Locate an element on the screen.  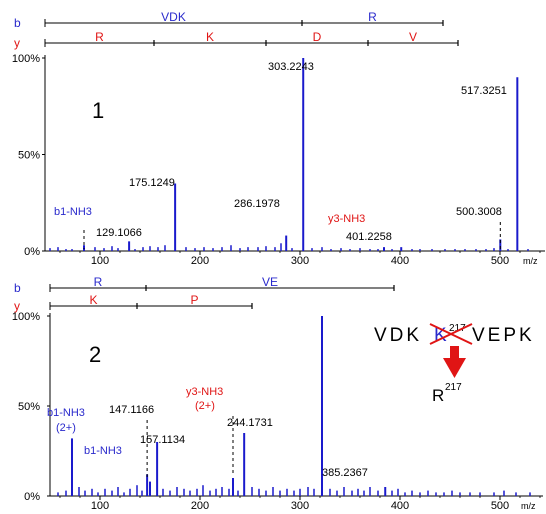
peak-label: 286.1978 is located at coordinates (257, 204).